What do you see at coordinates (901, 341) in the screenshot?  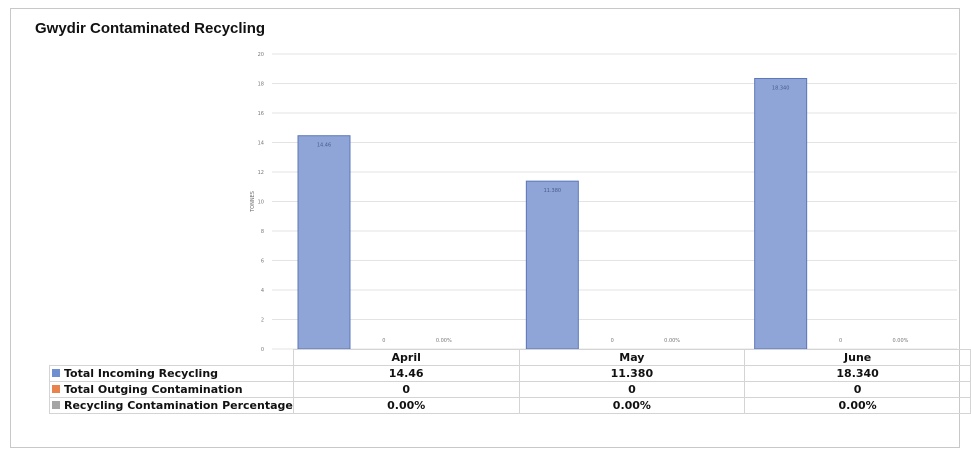 I see `data-label-june-percentage: 0.00%` at bounding box center [901, 341].